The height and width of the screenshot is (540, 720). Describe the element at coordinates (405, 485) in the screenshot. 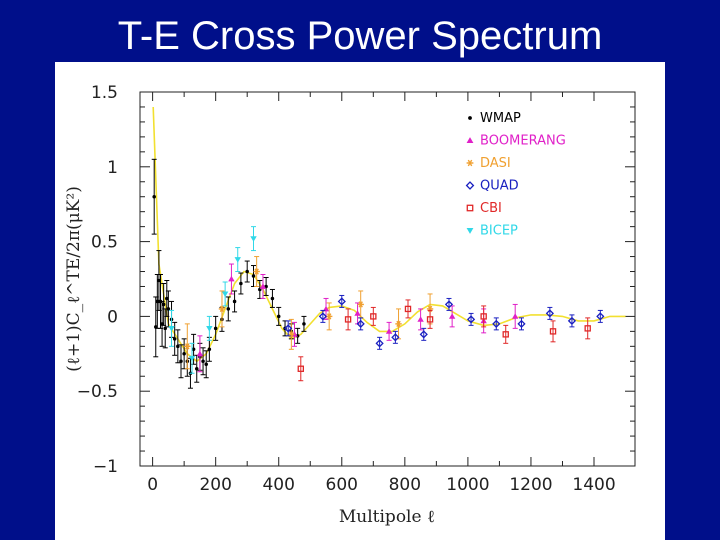

I see `x-tick-label: 800` at that location.